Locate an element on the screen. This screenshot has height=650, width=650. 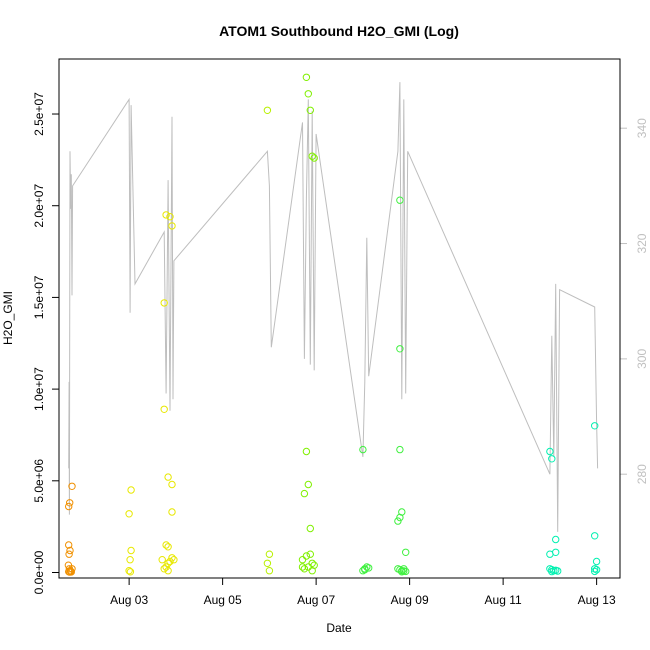
x-tick-label: Aug 03 is located at coordinates (129, 600).